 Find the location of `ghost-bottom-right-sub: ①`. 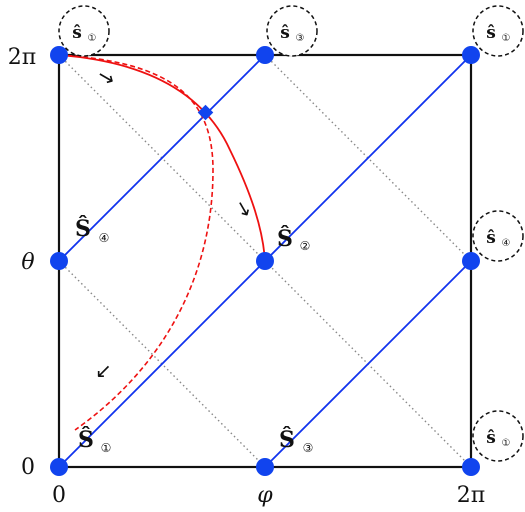

ghost-bottom-right-sub: ① is located at coordinates (506, 443).